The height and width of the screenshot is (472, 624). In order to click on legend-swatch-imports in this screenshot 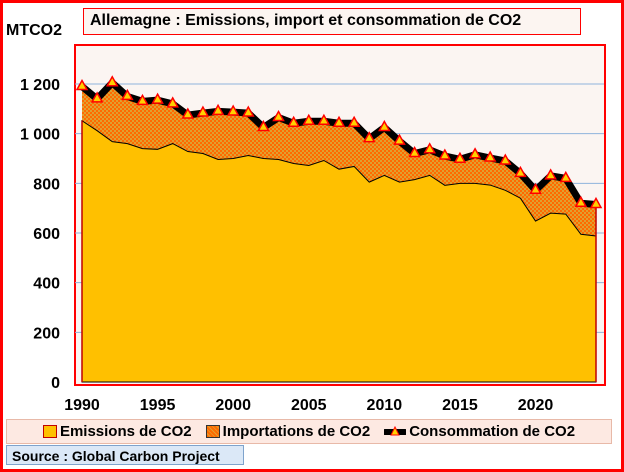, I will do `click(212, 431)`.